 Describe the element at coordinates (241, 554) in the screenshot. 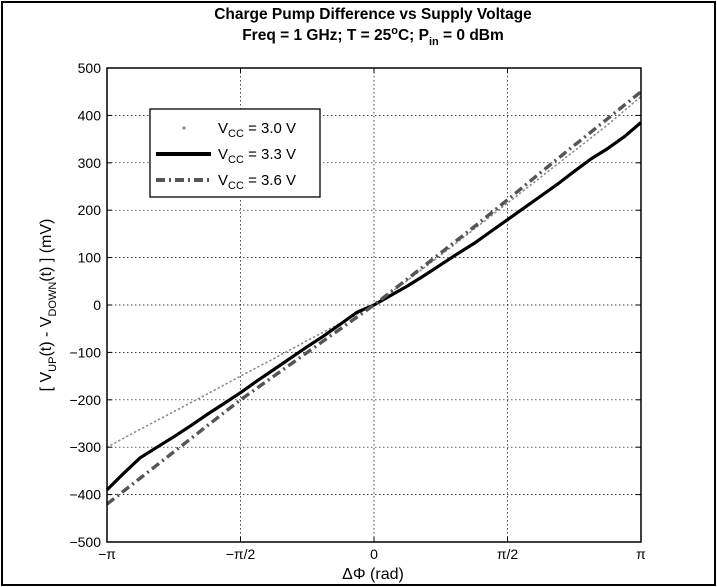

I see `x-tick-label: −π/2` at that location.